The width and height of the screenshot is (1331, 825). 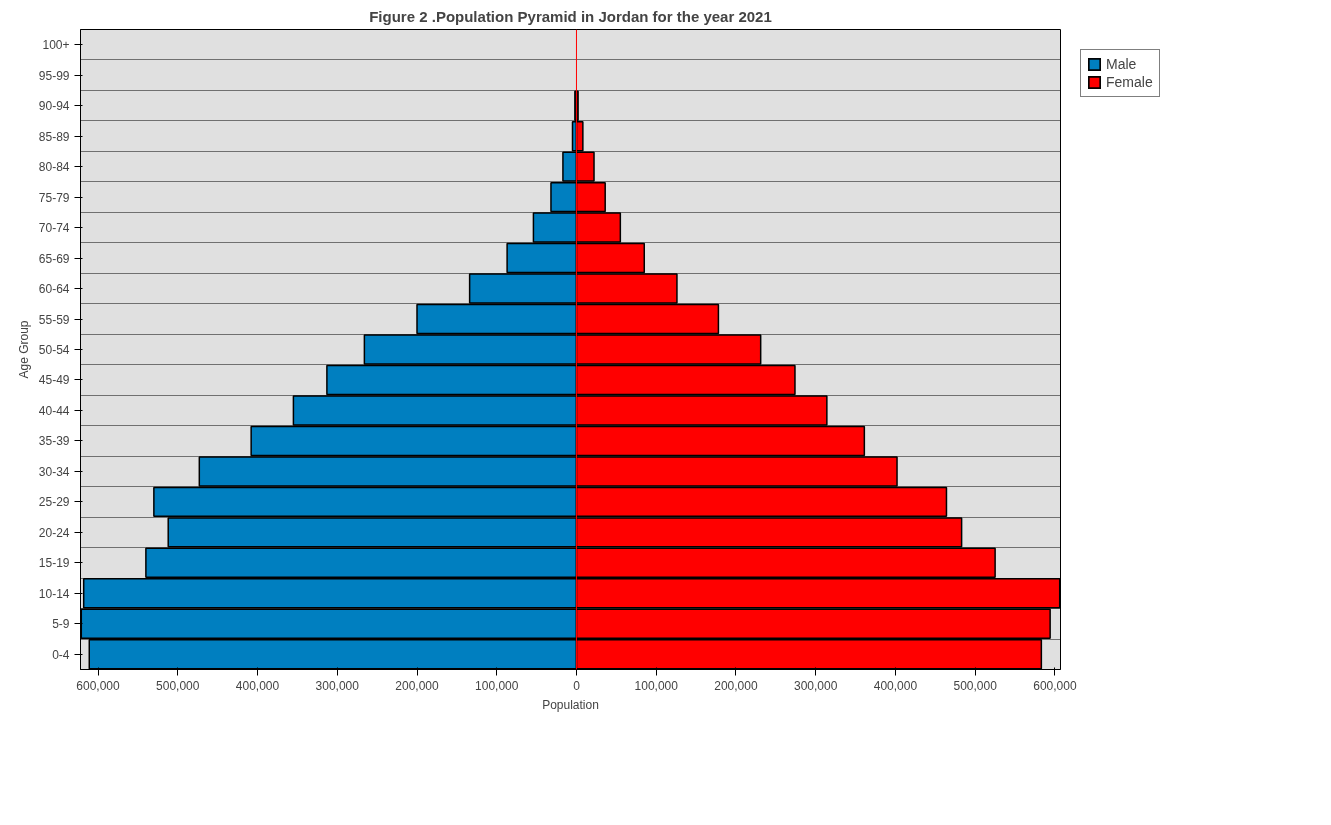 What do you see at coordinates (54, 75) in the screenshot?
I see `y-tick-label: 95-99` at bounding box center [54, 75].